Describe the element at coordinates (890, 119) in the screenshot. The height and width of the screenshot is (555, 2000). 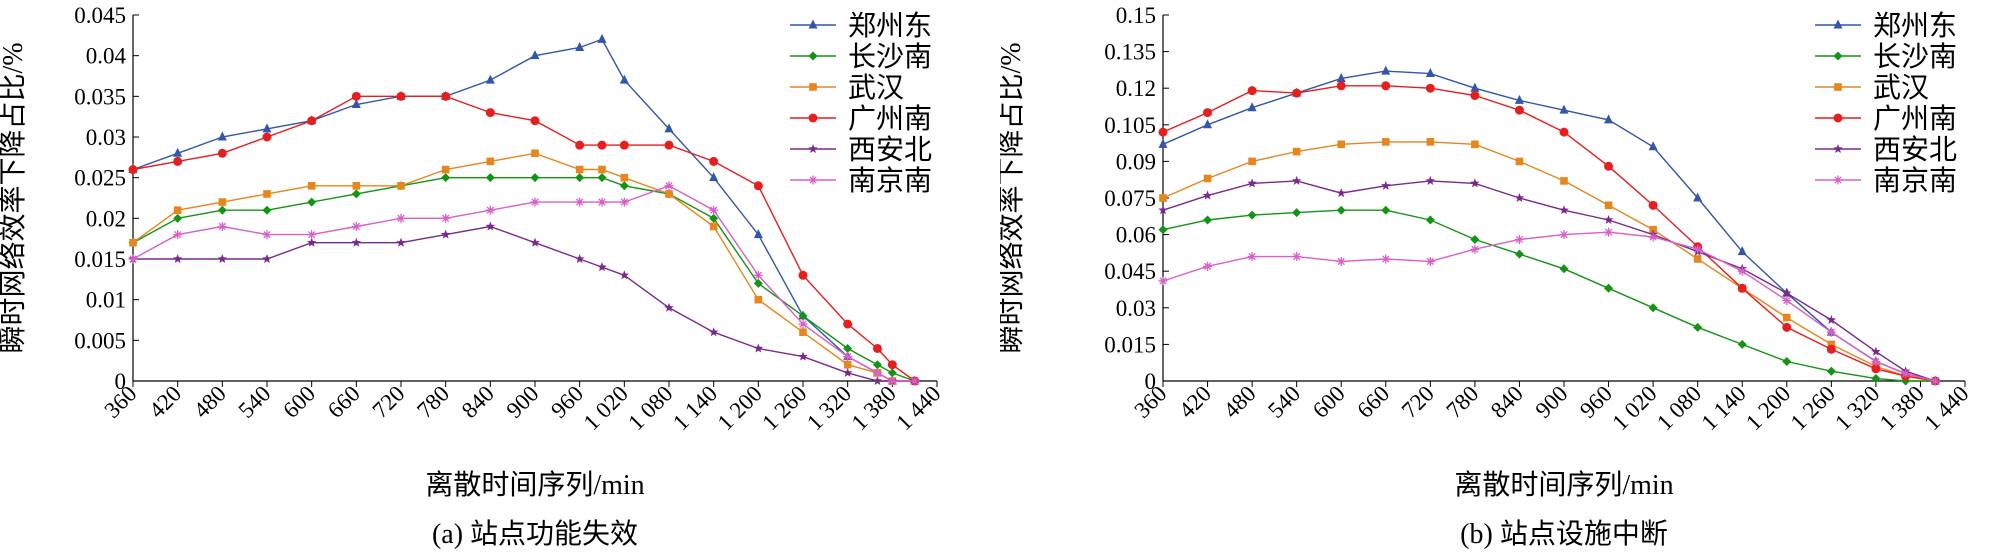
I see `legend-label: 广州南` at that location.